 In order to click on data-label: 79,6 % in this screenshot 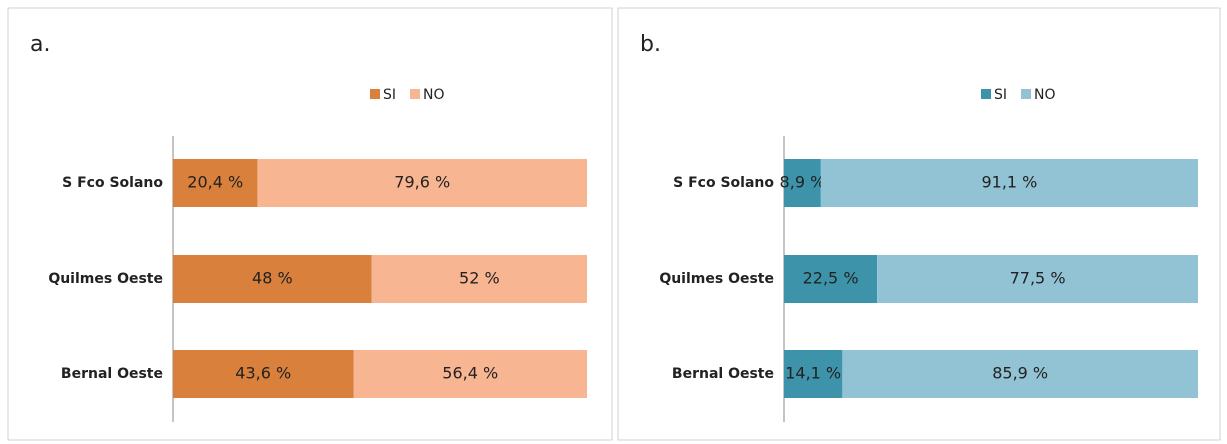, I will do `click(422, 182)`.